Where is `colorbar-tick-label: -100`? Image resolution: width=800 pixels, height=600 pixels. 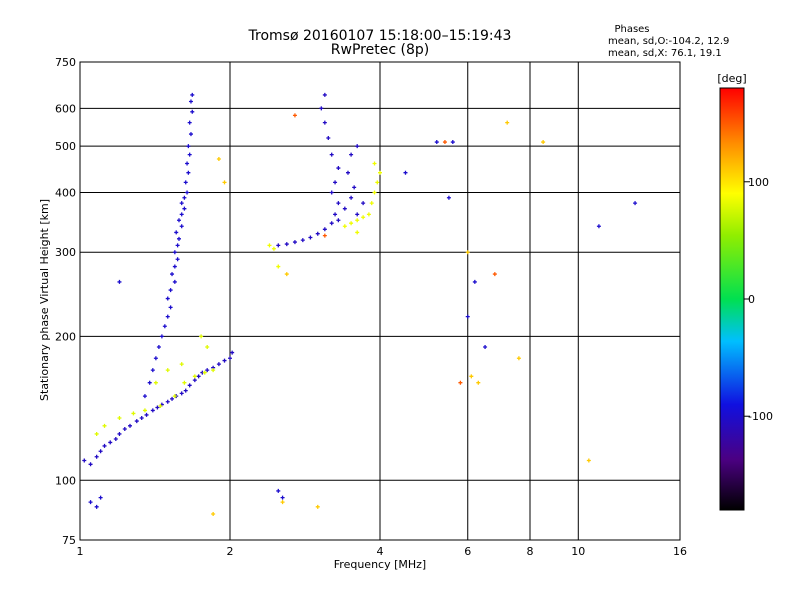 colorbar-tick-label: -100 is located at coordinates (760, 416).